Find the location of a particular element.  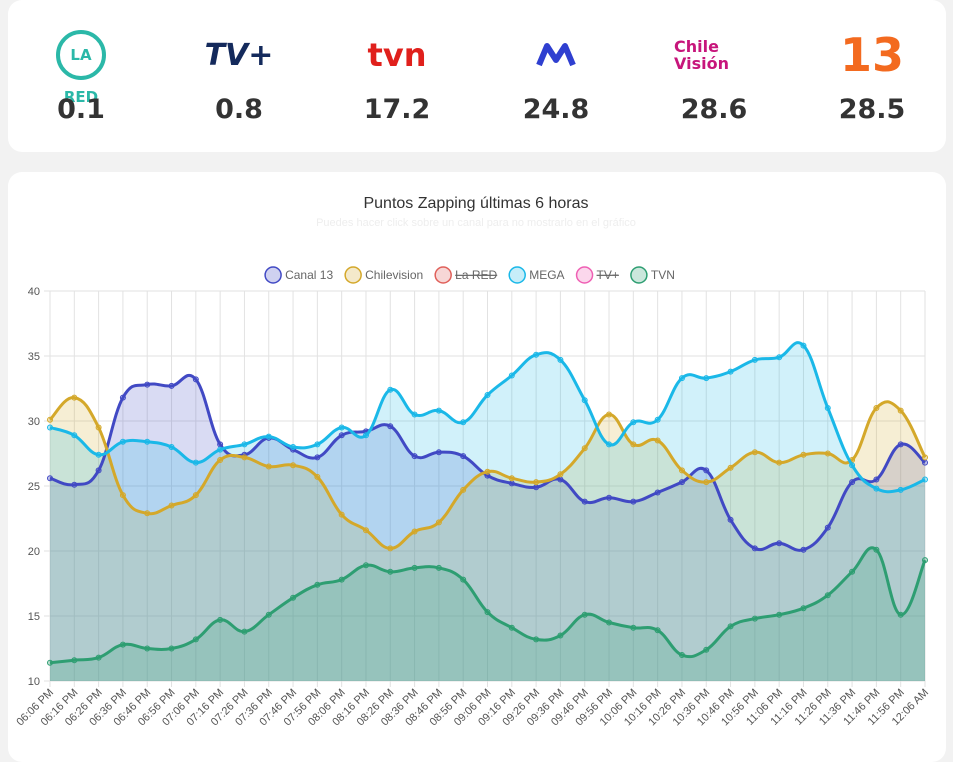

value: 24.8 is located at coordinates (556, 109).